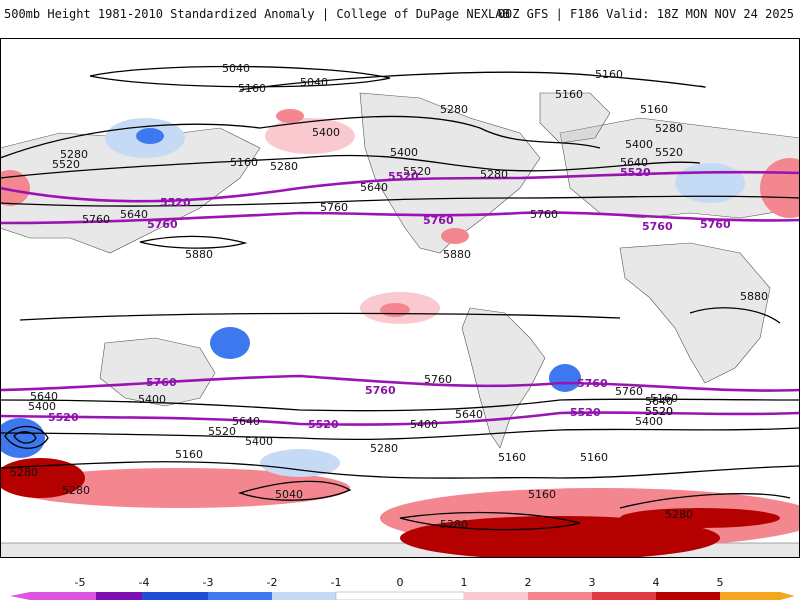 The width and height of the screenshot is (800, 600). Describe the element at coordinates (272, 582) in the screenshot. I see `colorbar-tick: -2` at that location.